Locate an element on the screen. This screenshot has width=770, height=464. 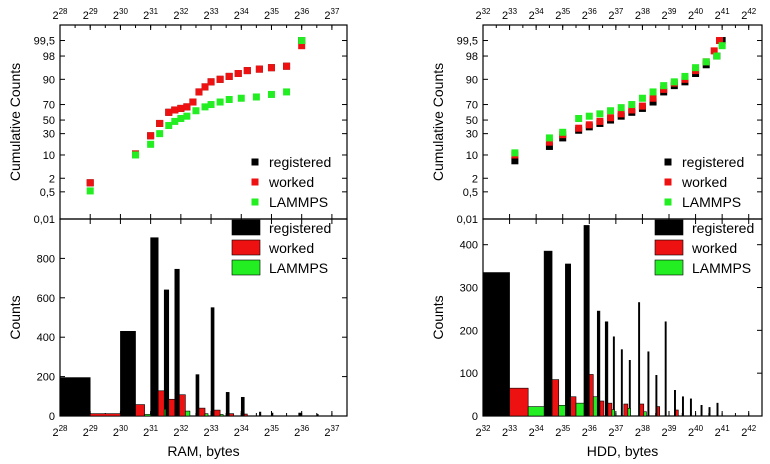
top-tick-label: 238 is located at coordinates (643, 14).